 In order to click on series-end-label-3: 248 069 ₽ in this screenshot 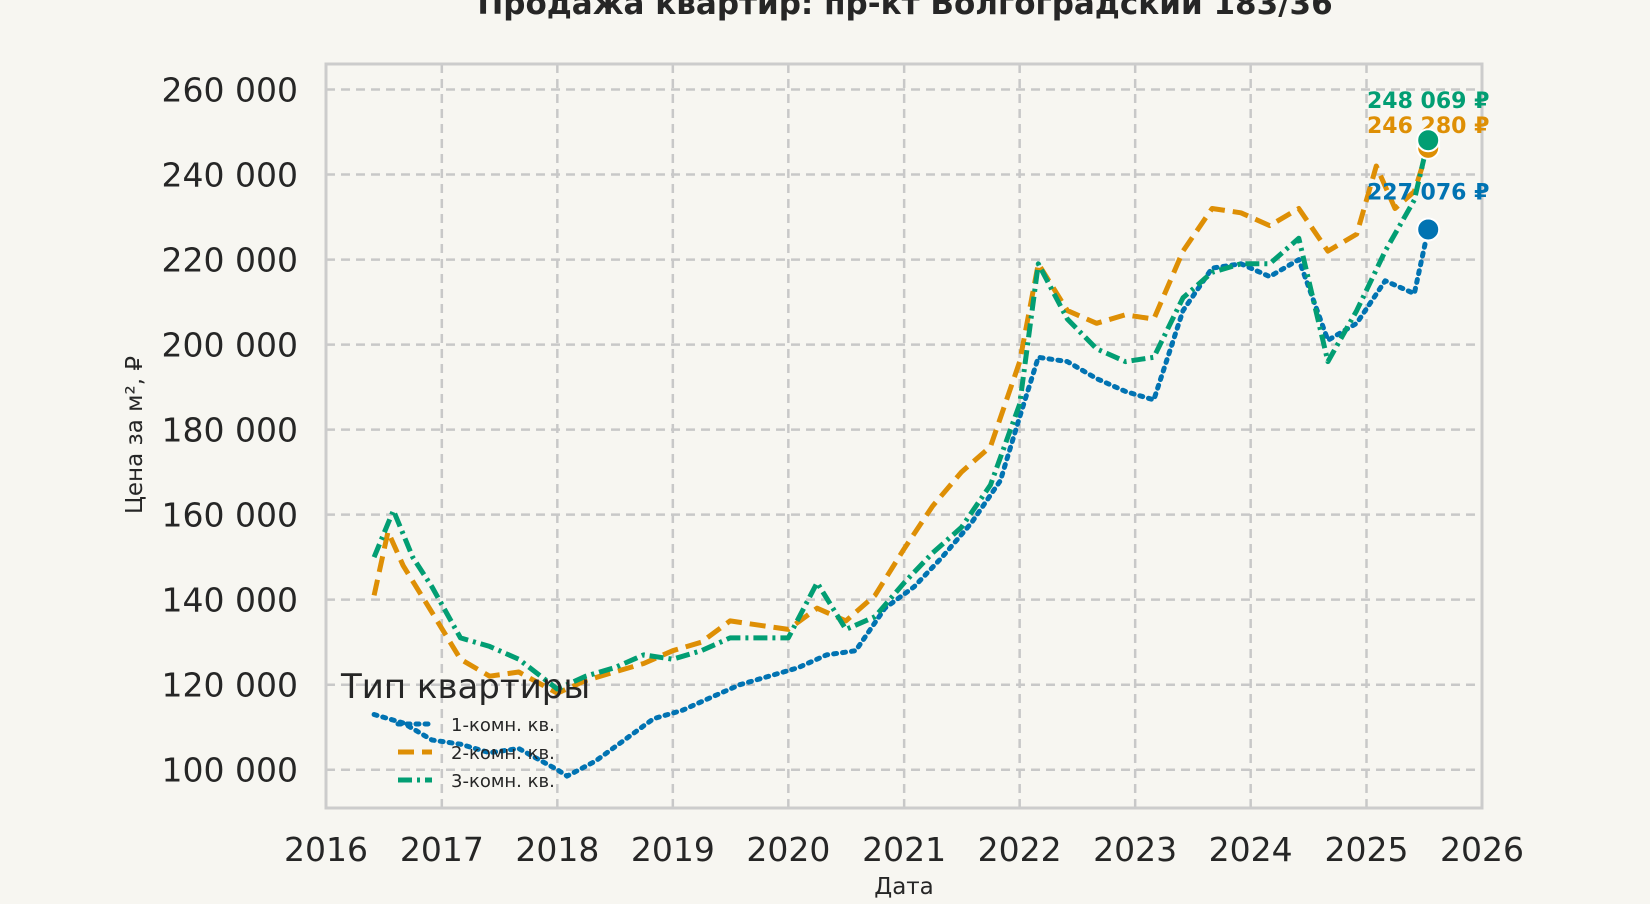, I will do `click(1428, 101)`.